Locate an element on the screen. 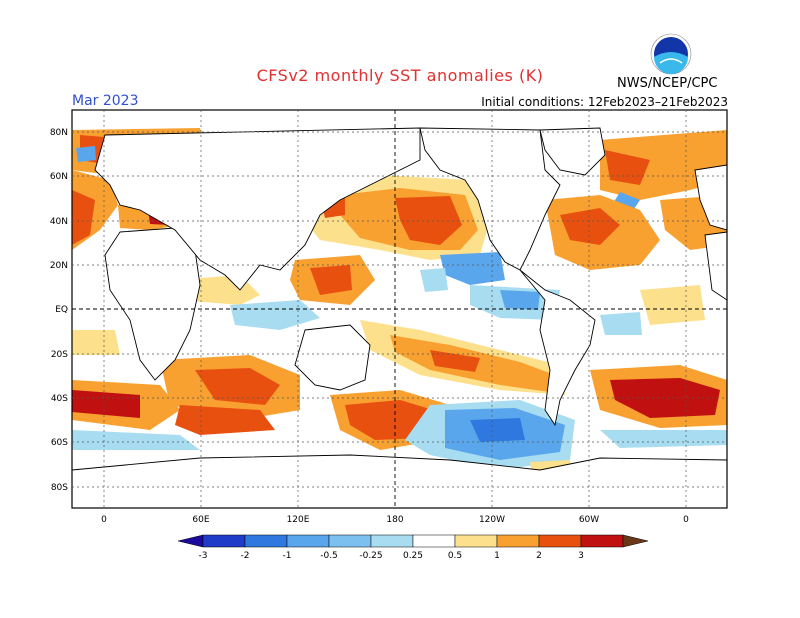 The width and height of the screenshot is (800, 618). colorbar-label: -2 is located at coordinates (245, 556).